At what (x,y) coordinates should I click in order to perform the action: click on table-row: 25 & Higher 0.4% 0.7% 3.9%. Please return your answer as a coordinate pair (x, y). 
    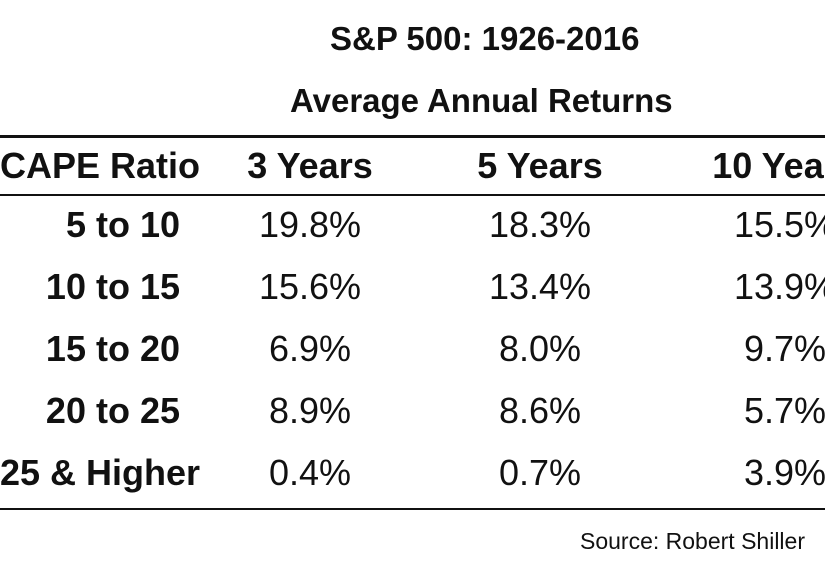
    Looking at the image, I should click on (412, 473).